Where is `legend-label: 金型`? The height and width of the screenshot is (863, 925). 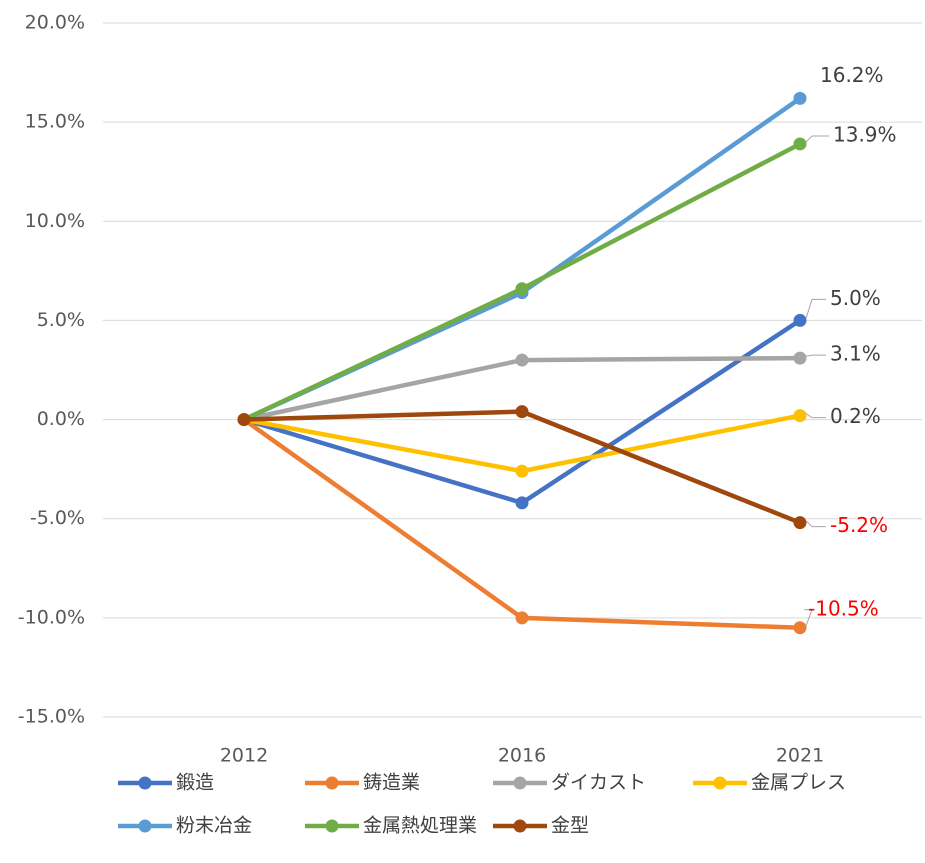
legend-label: 金型 is located at coordinates (570, 826).